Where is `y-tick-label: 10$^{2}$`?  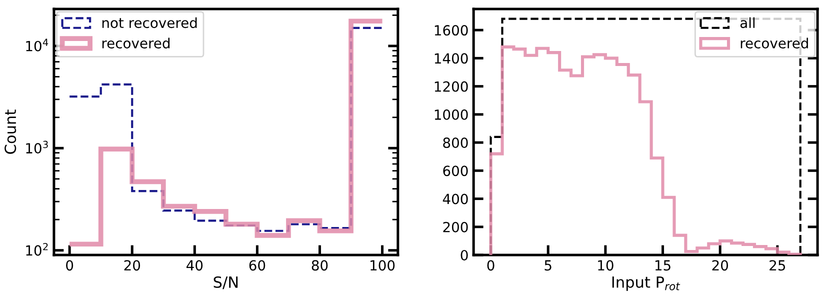
y-tick-label: 10$^{2}$ is located at coordinates (37, 249).